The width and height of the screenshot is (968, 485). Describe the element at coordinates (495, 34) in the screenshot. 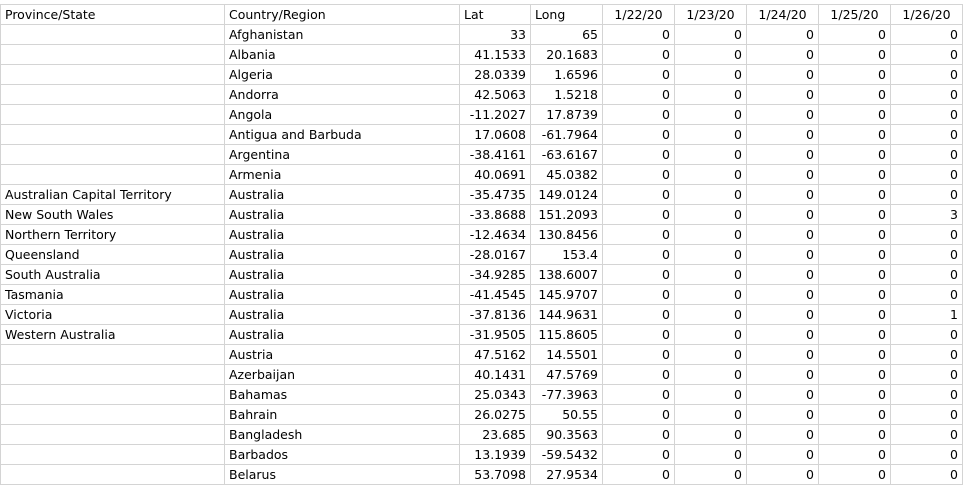

I see `cell-lat: 33` at that location.